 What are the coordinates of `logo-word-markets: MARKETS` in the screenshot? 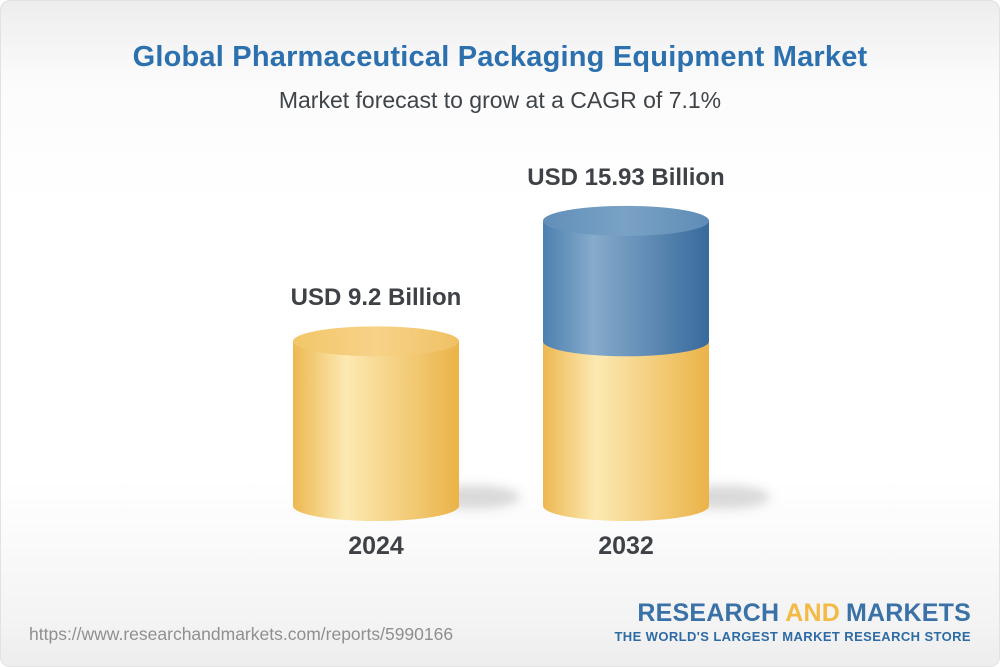 It's located at (908, 613).